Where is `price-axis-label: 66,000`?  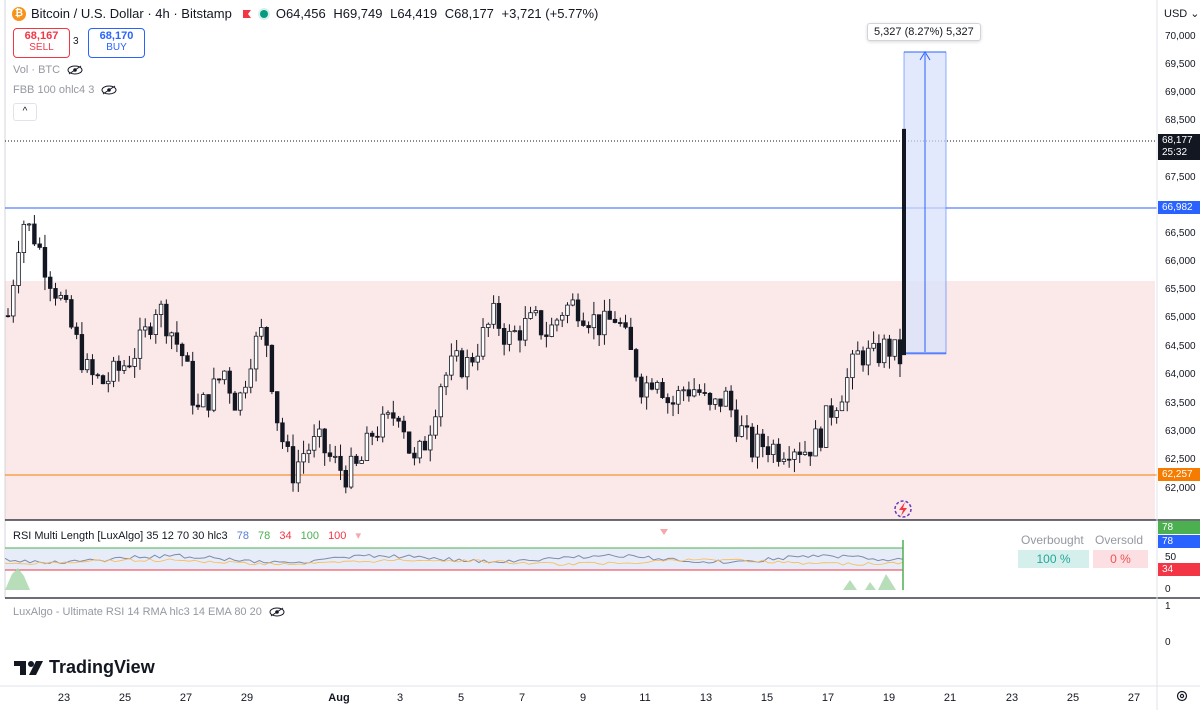 price-axis-label: 66,000 is located at coordinates (1180, 261).